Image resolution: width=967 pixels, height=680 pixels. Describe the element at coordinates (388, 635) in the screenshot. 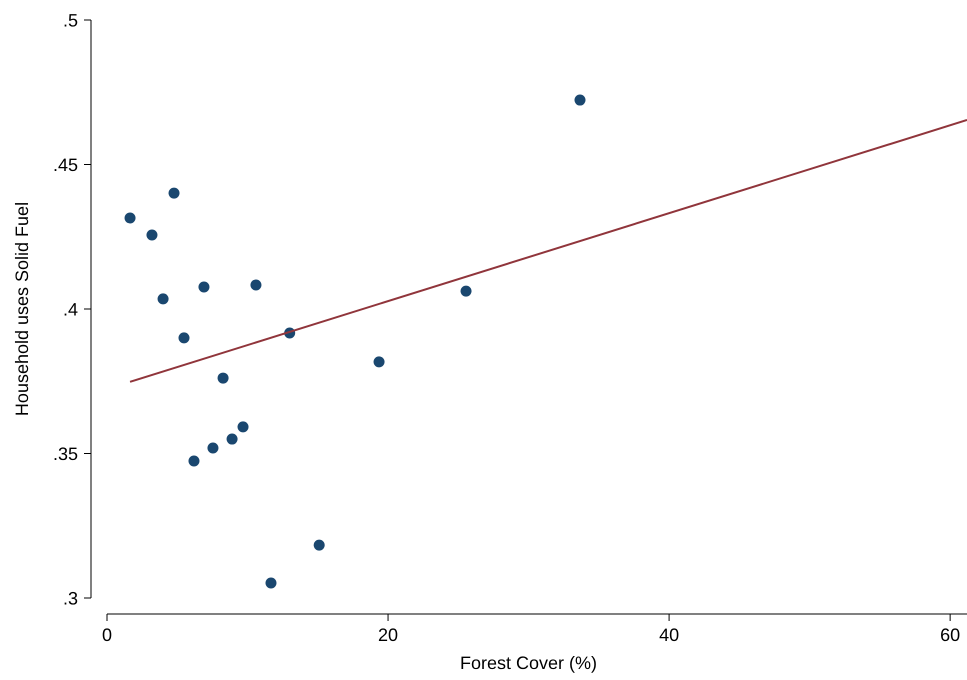

I see `x-tick-label: 20` at that location.